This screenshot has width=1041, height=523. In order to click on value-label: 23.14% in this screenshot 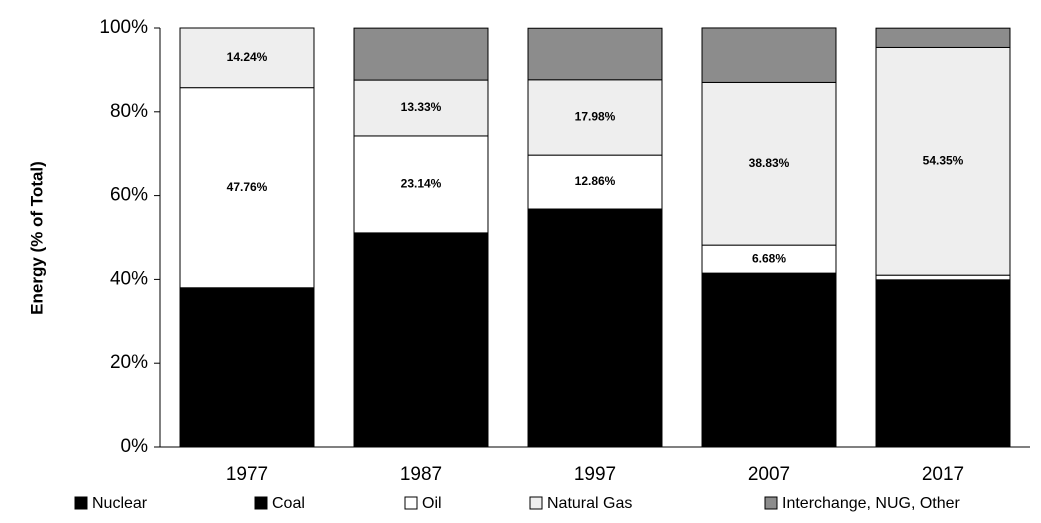, I will do `click(421, 184)`.